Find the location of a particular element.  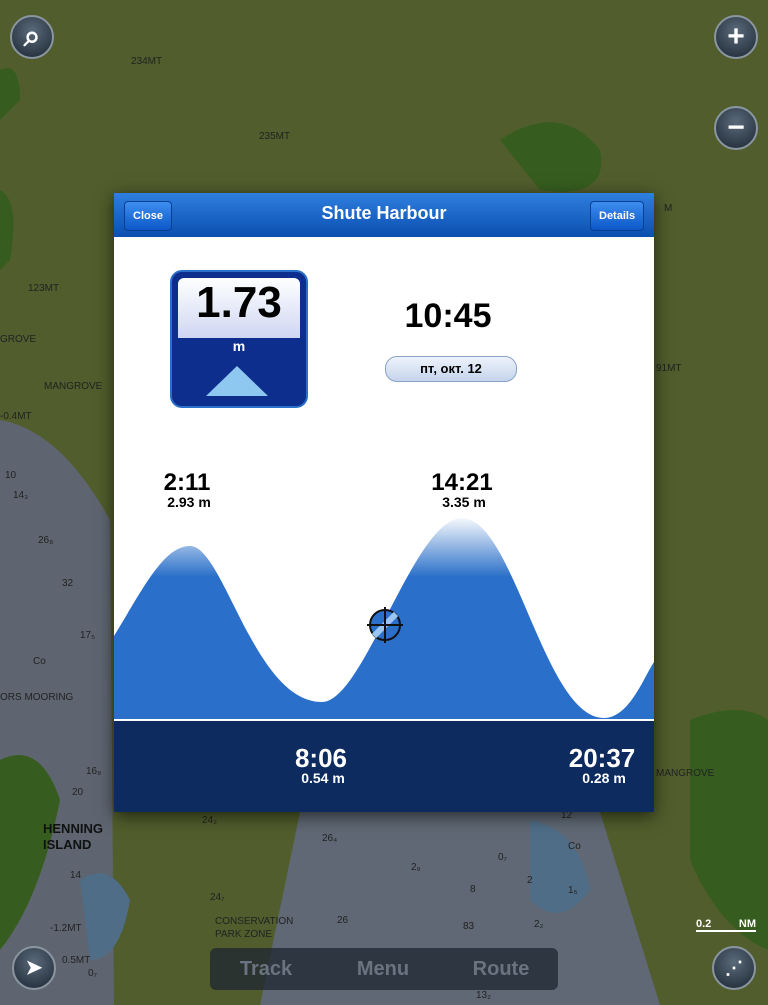

current-height: 1.73 is located at coordinates (239, 302).